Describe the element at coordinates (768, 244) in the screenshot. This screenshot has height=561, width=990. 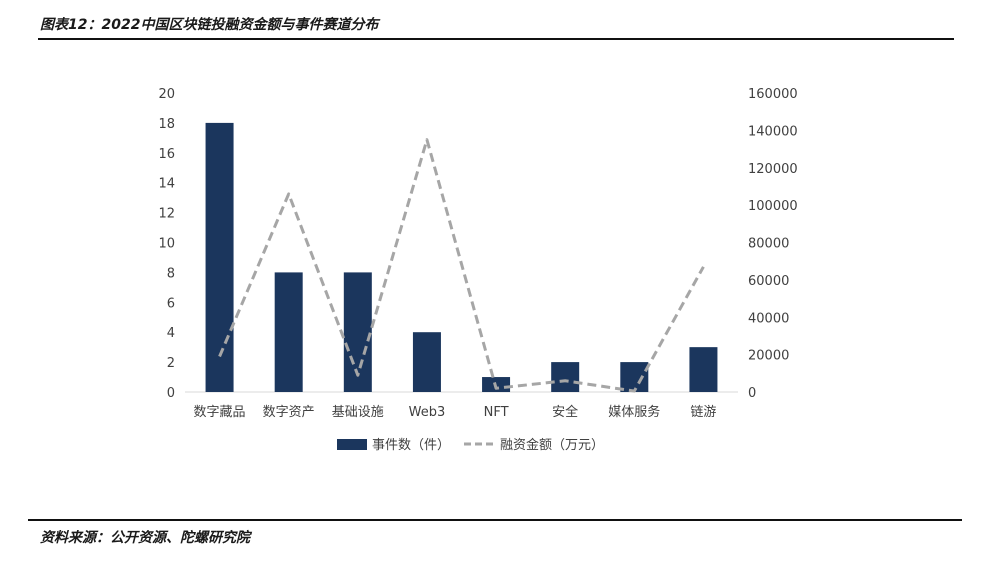
I see `right-tick-label: 80000` at that location.